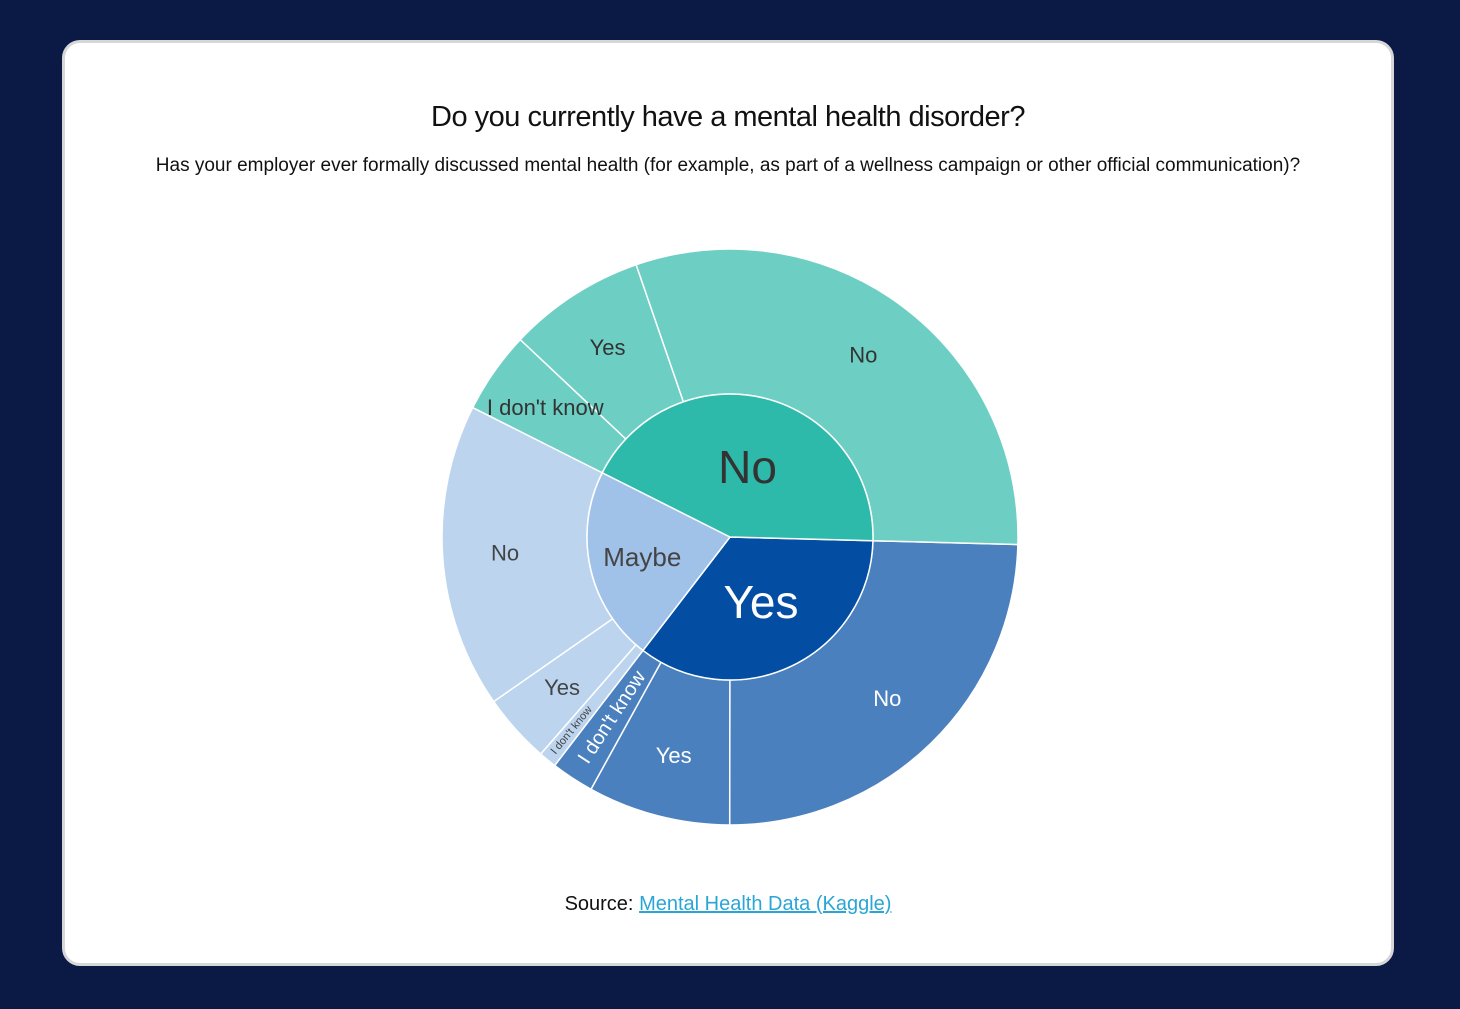 The image size is (1460, 1009). I want to click on outer-label-maybe-no: No, so click(505, 553).